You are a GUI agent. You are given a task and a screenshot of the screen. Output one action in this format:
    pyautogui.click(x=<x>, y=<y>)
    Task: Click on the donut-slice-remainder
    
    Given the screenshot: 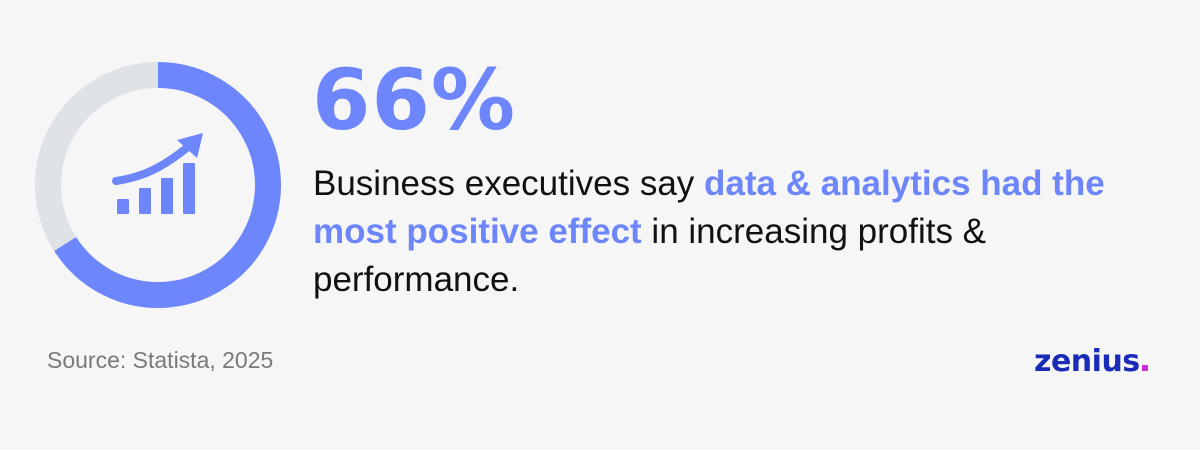 What is the action you would take?
    pyautogui.click(x=97, y=156)
    